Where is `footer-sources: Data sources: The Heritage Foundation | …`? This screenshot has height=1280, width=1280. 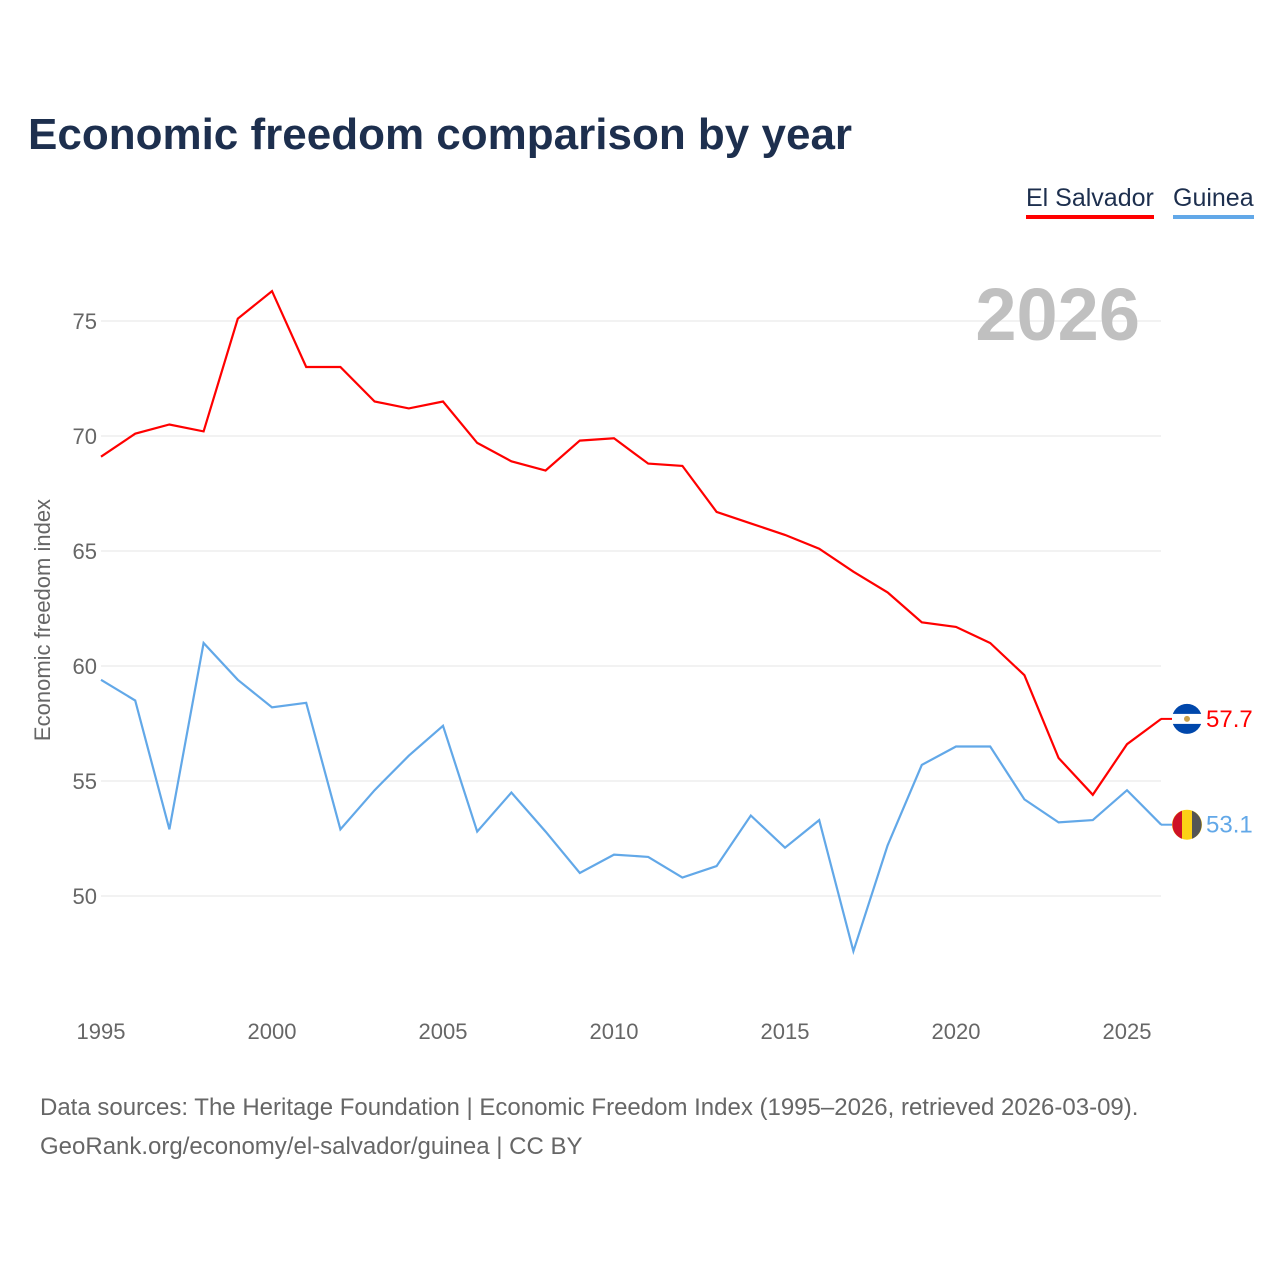 footer-sources: Data sources: The Heritage Foundation | … is located at coordinates (589, 1107).